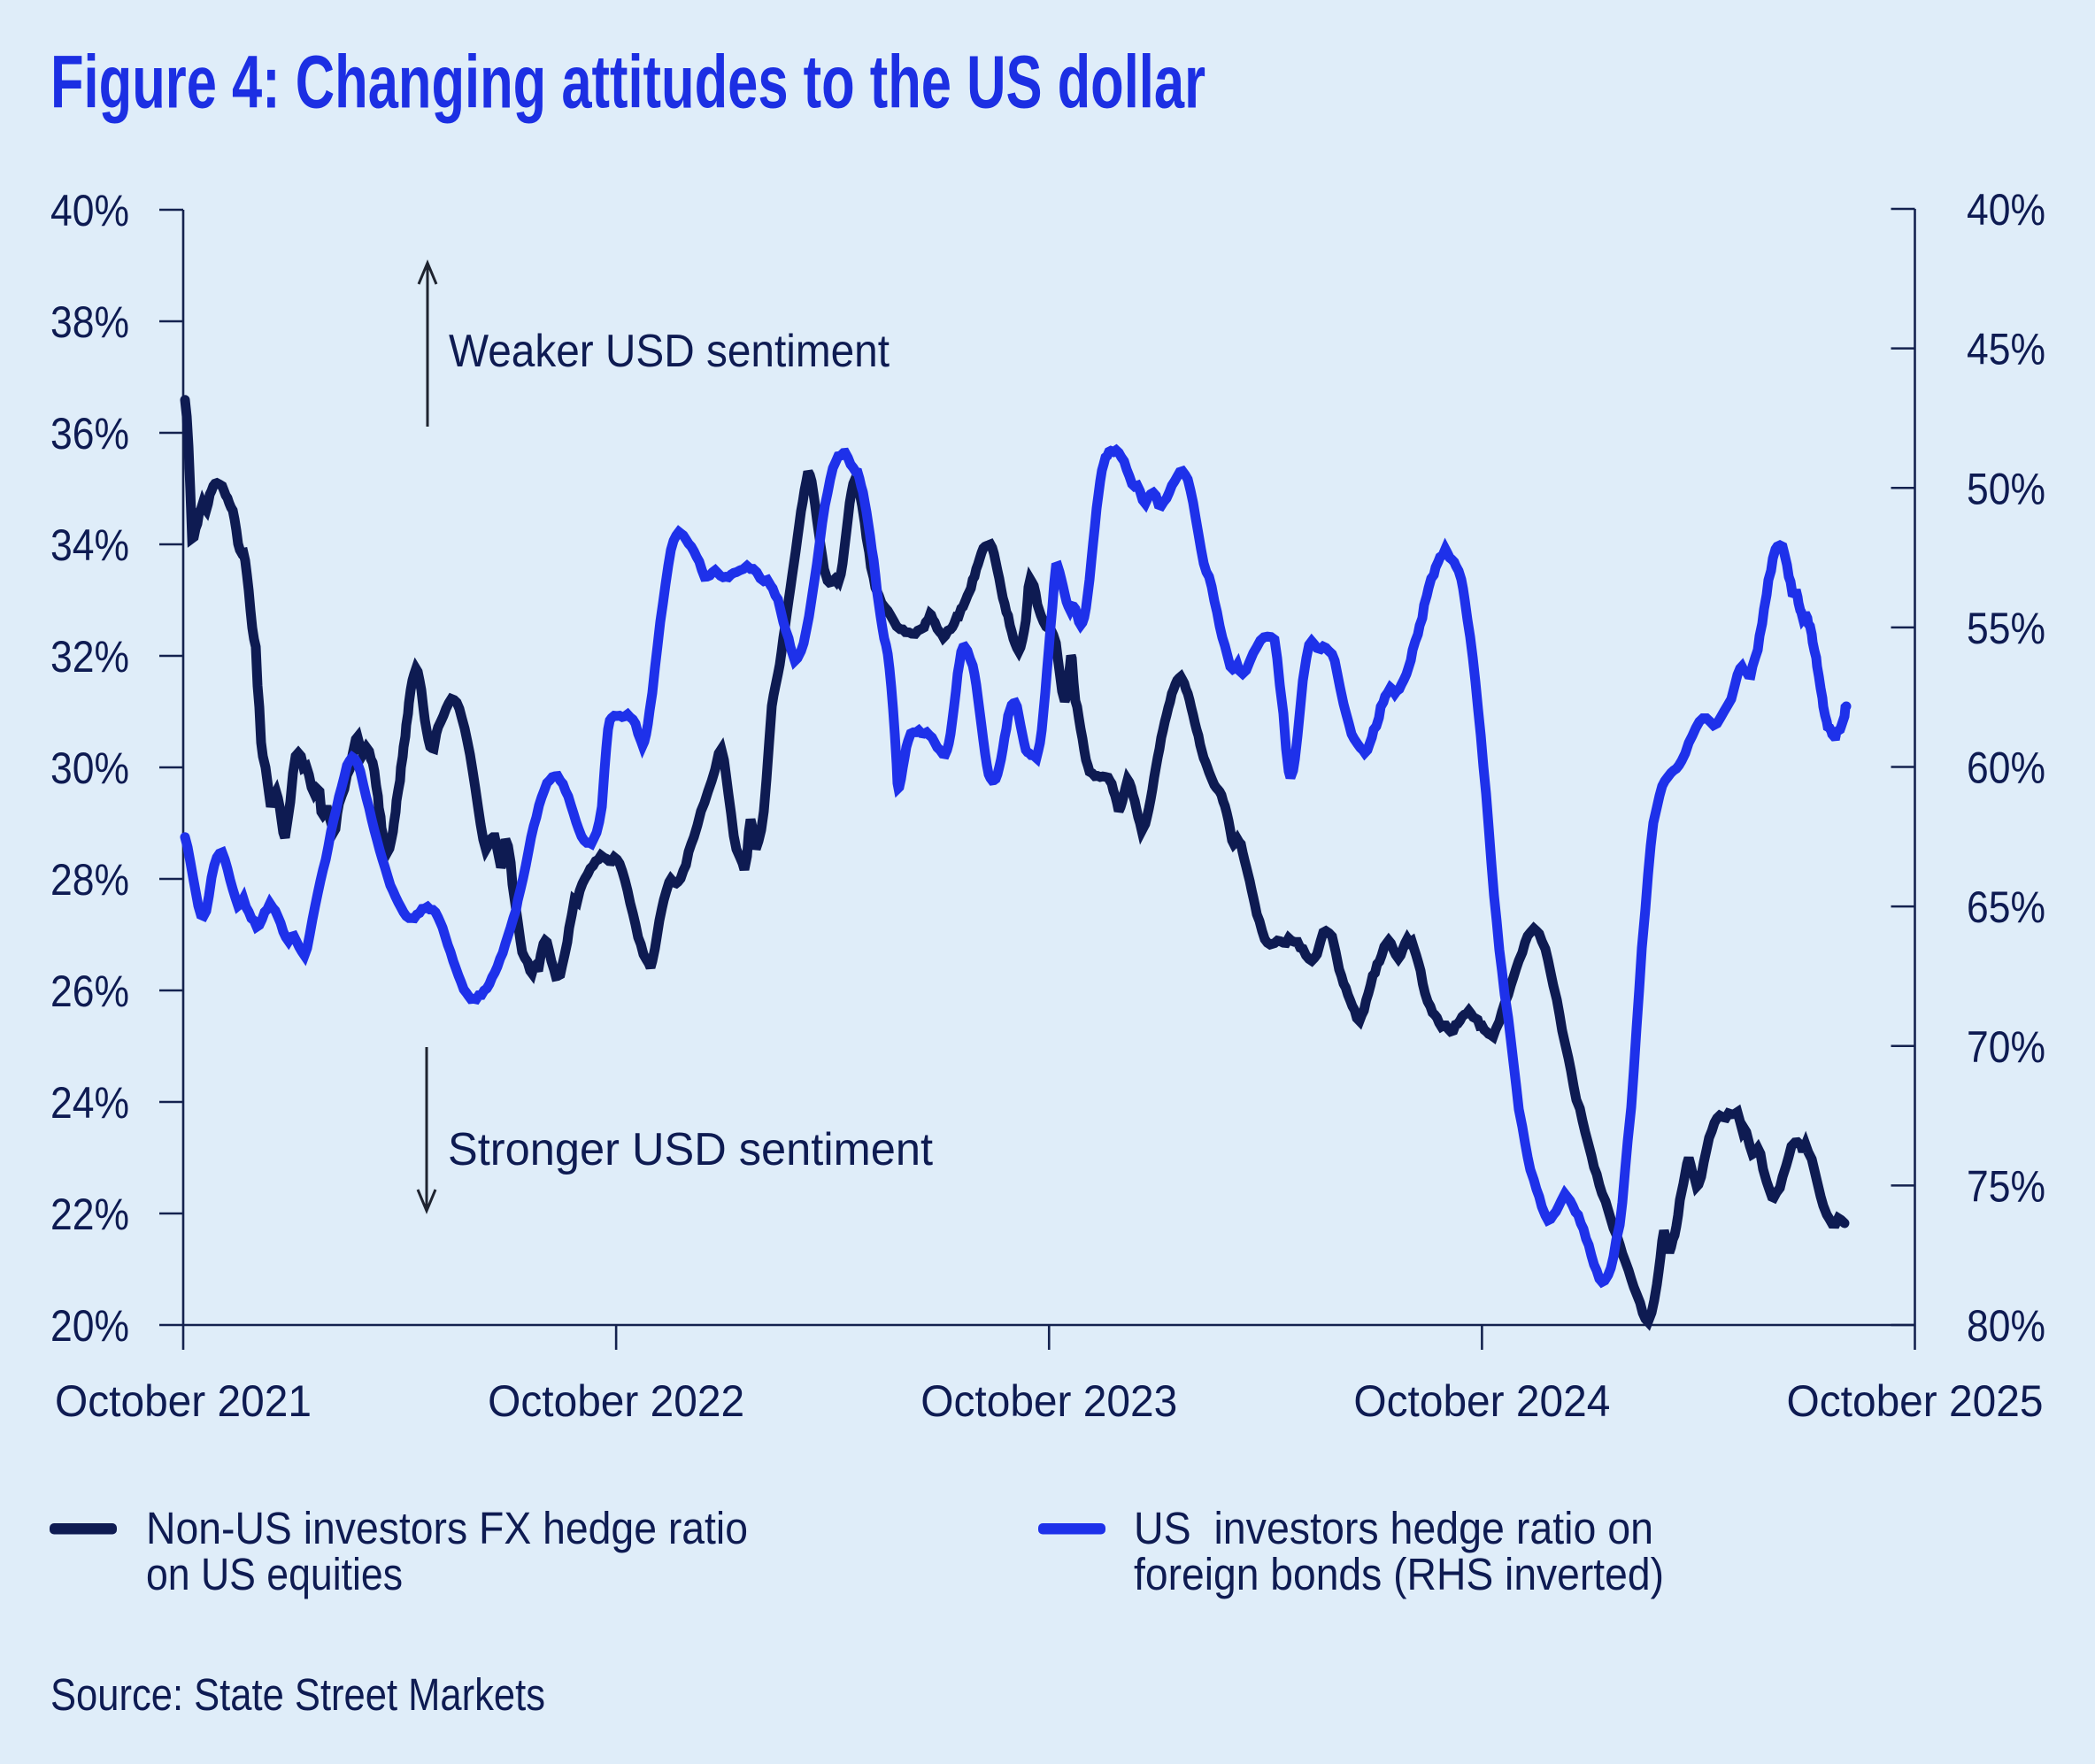 The height and width of the screenshot is (1764, 2095). What do you see at coordinates (2006, 907) in the screenshot?
I see `svg-text: 65%` at bounding box center [2006, 907].